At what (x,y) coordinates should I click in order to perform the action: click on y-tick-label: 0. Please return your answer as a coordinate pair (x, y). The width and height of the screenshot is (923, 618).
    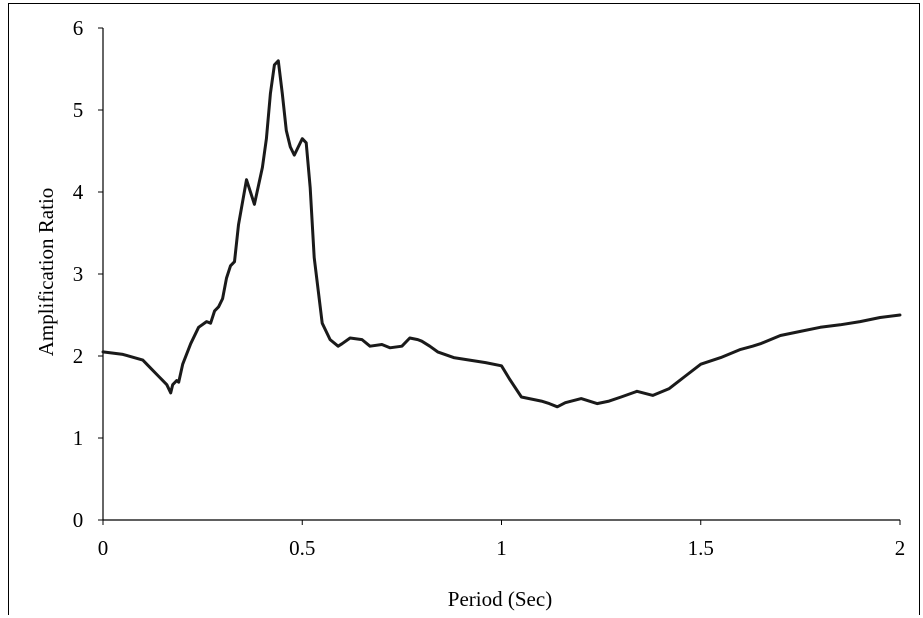
    Looking at the image, I should click on (78, 520).